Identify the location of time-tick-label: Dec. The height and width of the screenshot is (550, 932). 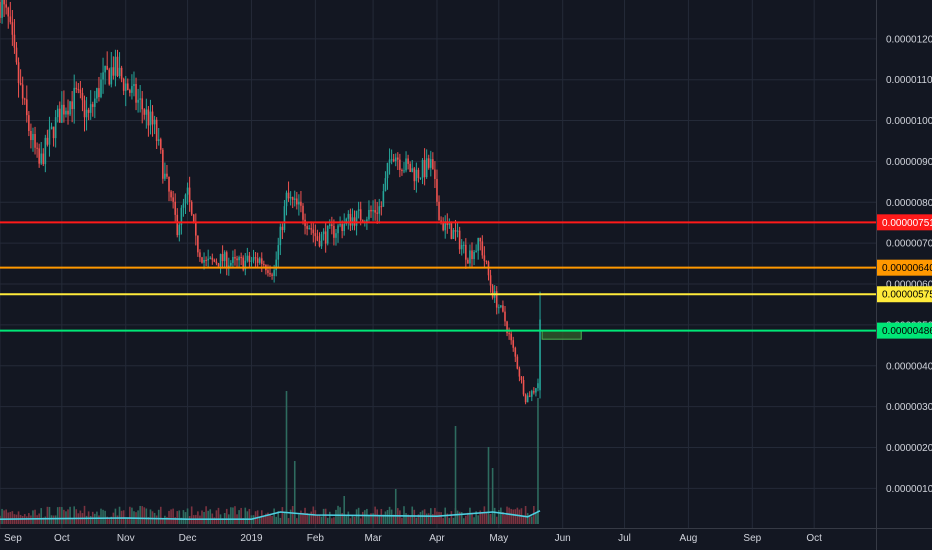
(188, 538).